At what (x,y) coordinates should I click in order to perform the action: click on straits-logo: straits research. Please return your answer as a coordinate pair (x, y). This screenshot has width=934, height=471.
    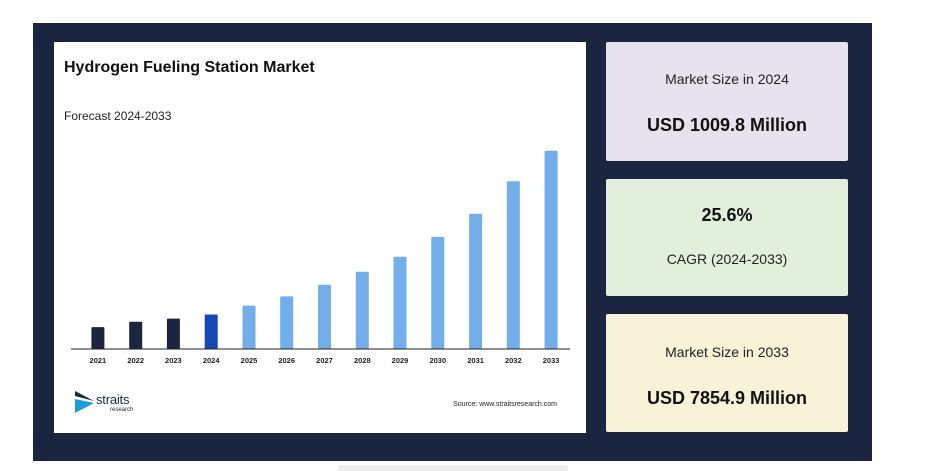
    Looking at the image, I should click on (114, 404).